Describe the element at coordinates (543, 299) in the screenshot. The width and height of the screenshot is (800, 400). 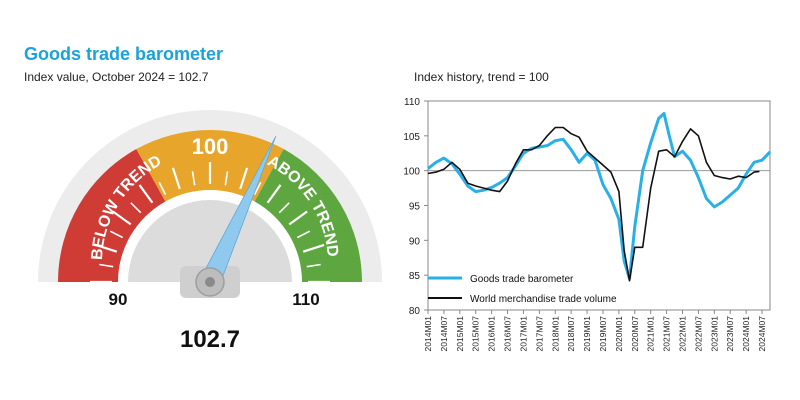
I see `legend-label-trade-volume: World merchandise trade volume` at that location.